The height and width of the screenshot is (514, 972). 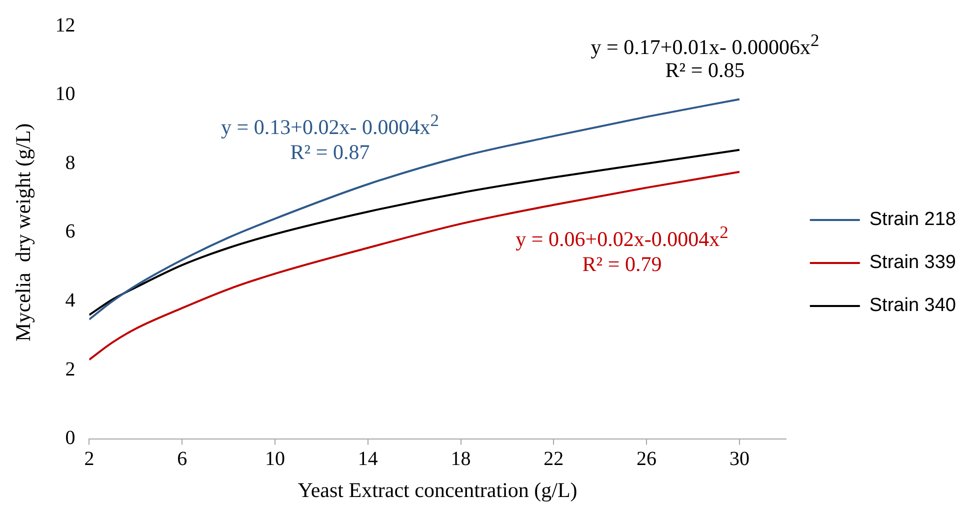 What do you see at coordinates (70, 231) in the screenshot?
I see `y-tick-label: 6` at bounding box center [70, 231].